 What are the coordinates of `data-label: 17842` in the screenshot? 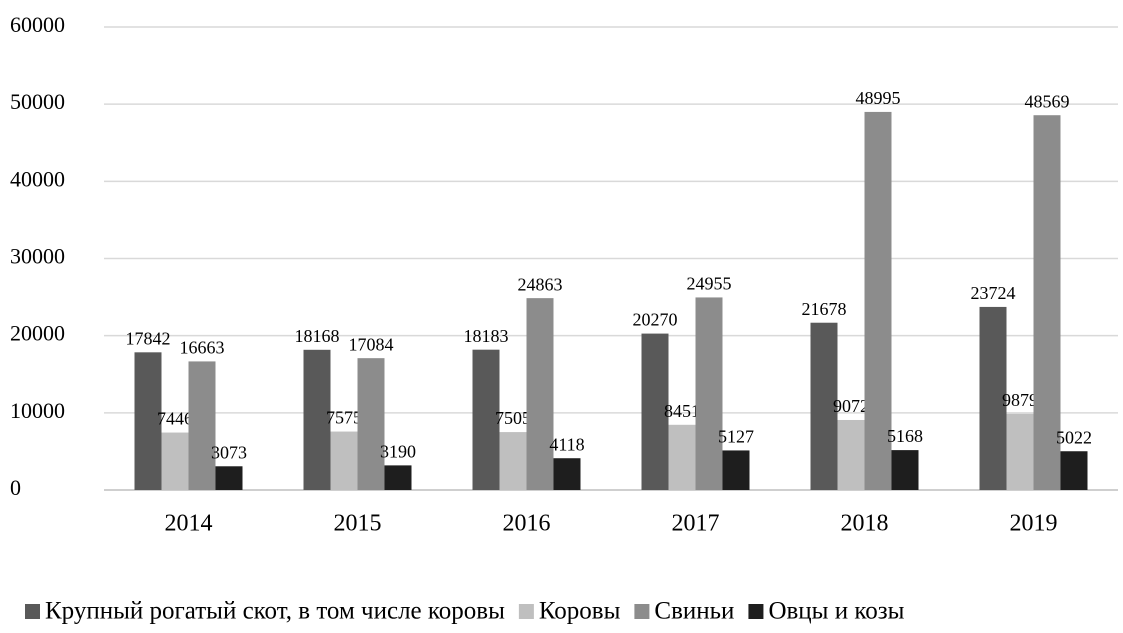 It's located at (148, 338).